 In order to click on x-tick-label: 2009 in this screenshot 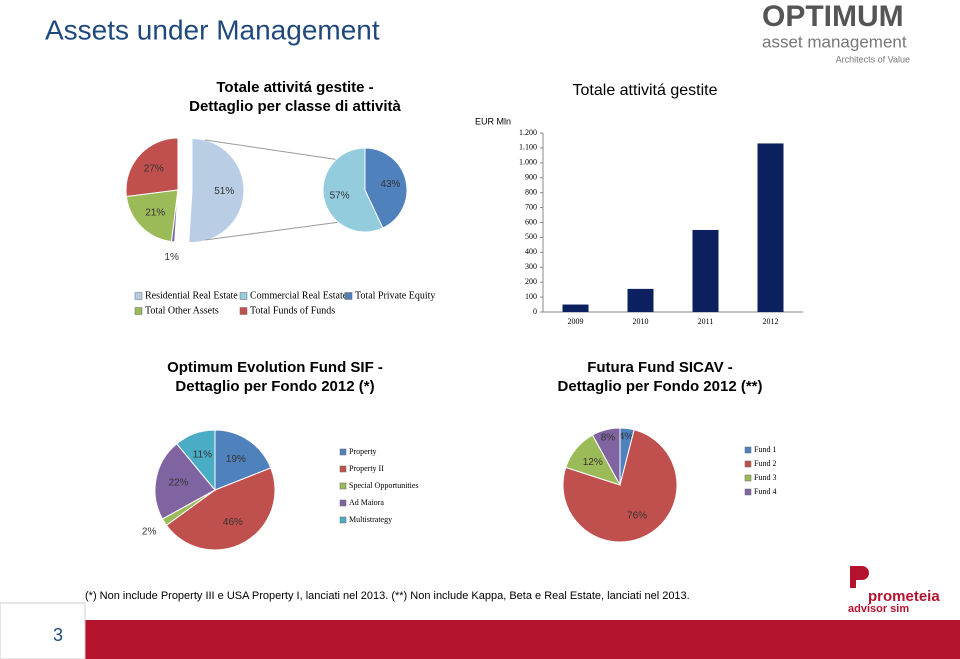, I will do `click(576, 321)`.